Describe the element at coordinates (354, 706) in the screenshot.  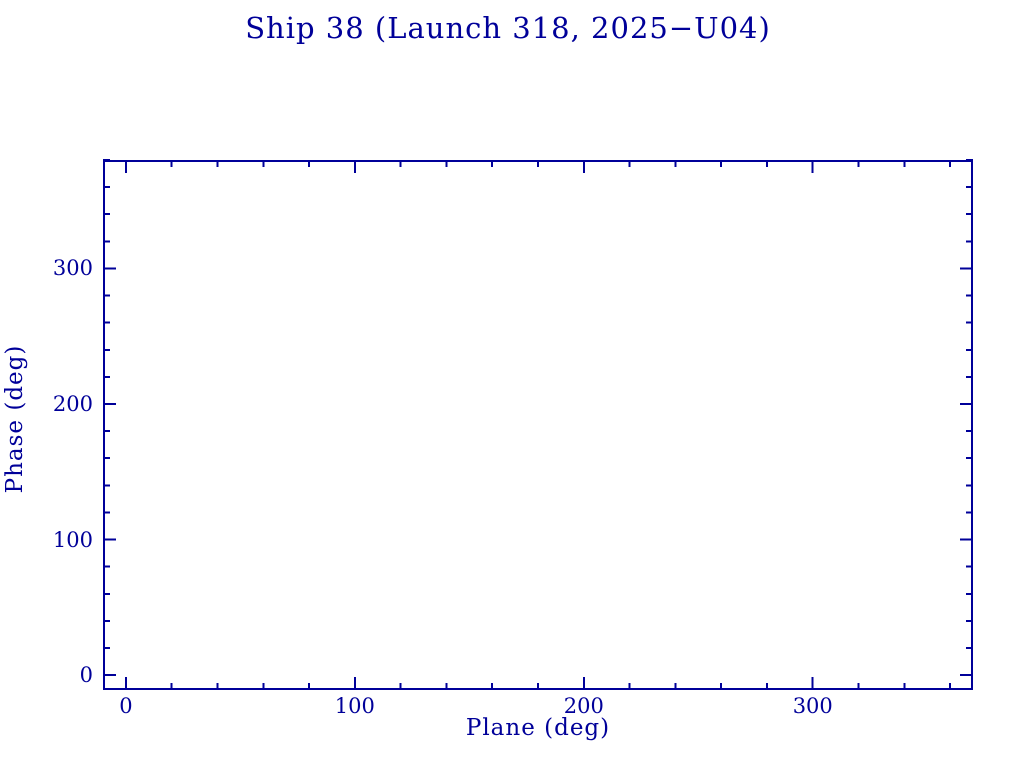
I see `x-tick-label: 100` at that location.